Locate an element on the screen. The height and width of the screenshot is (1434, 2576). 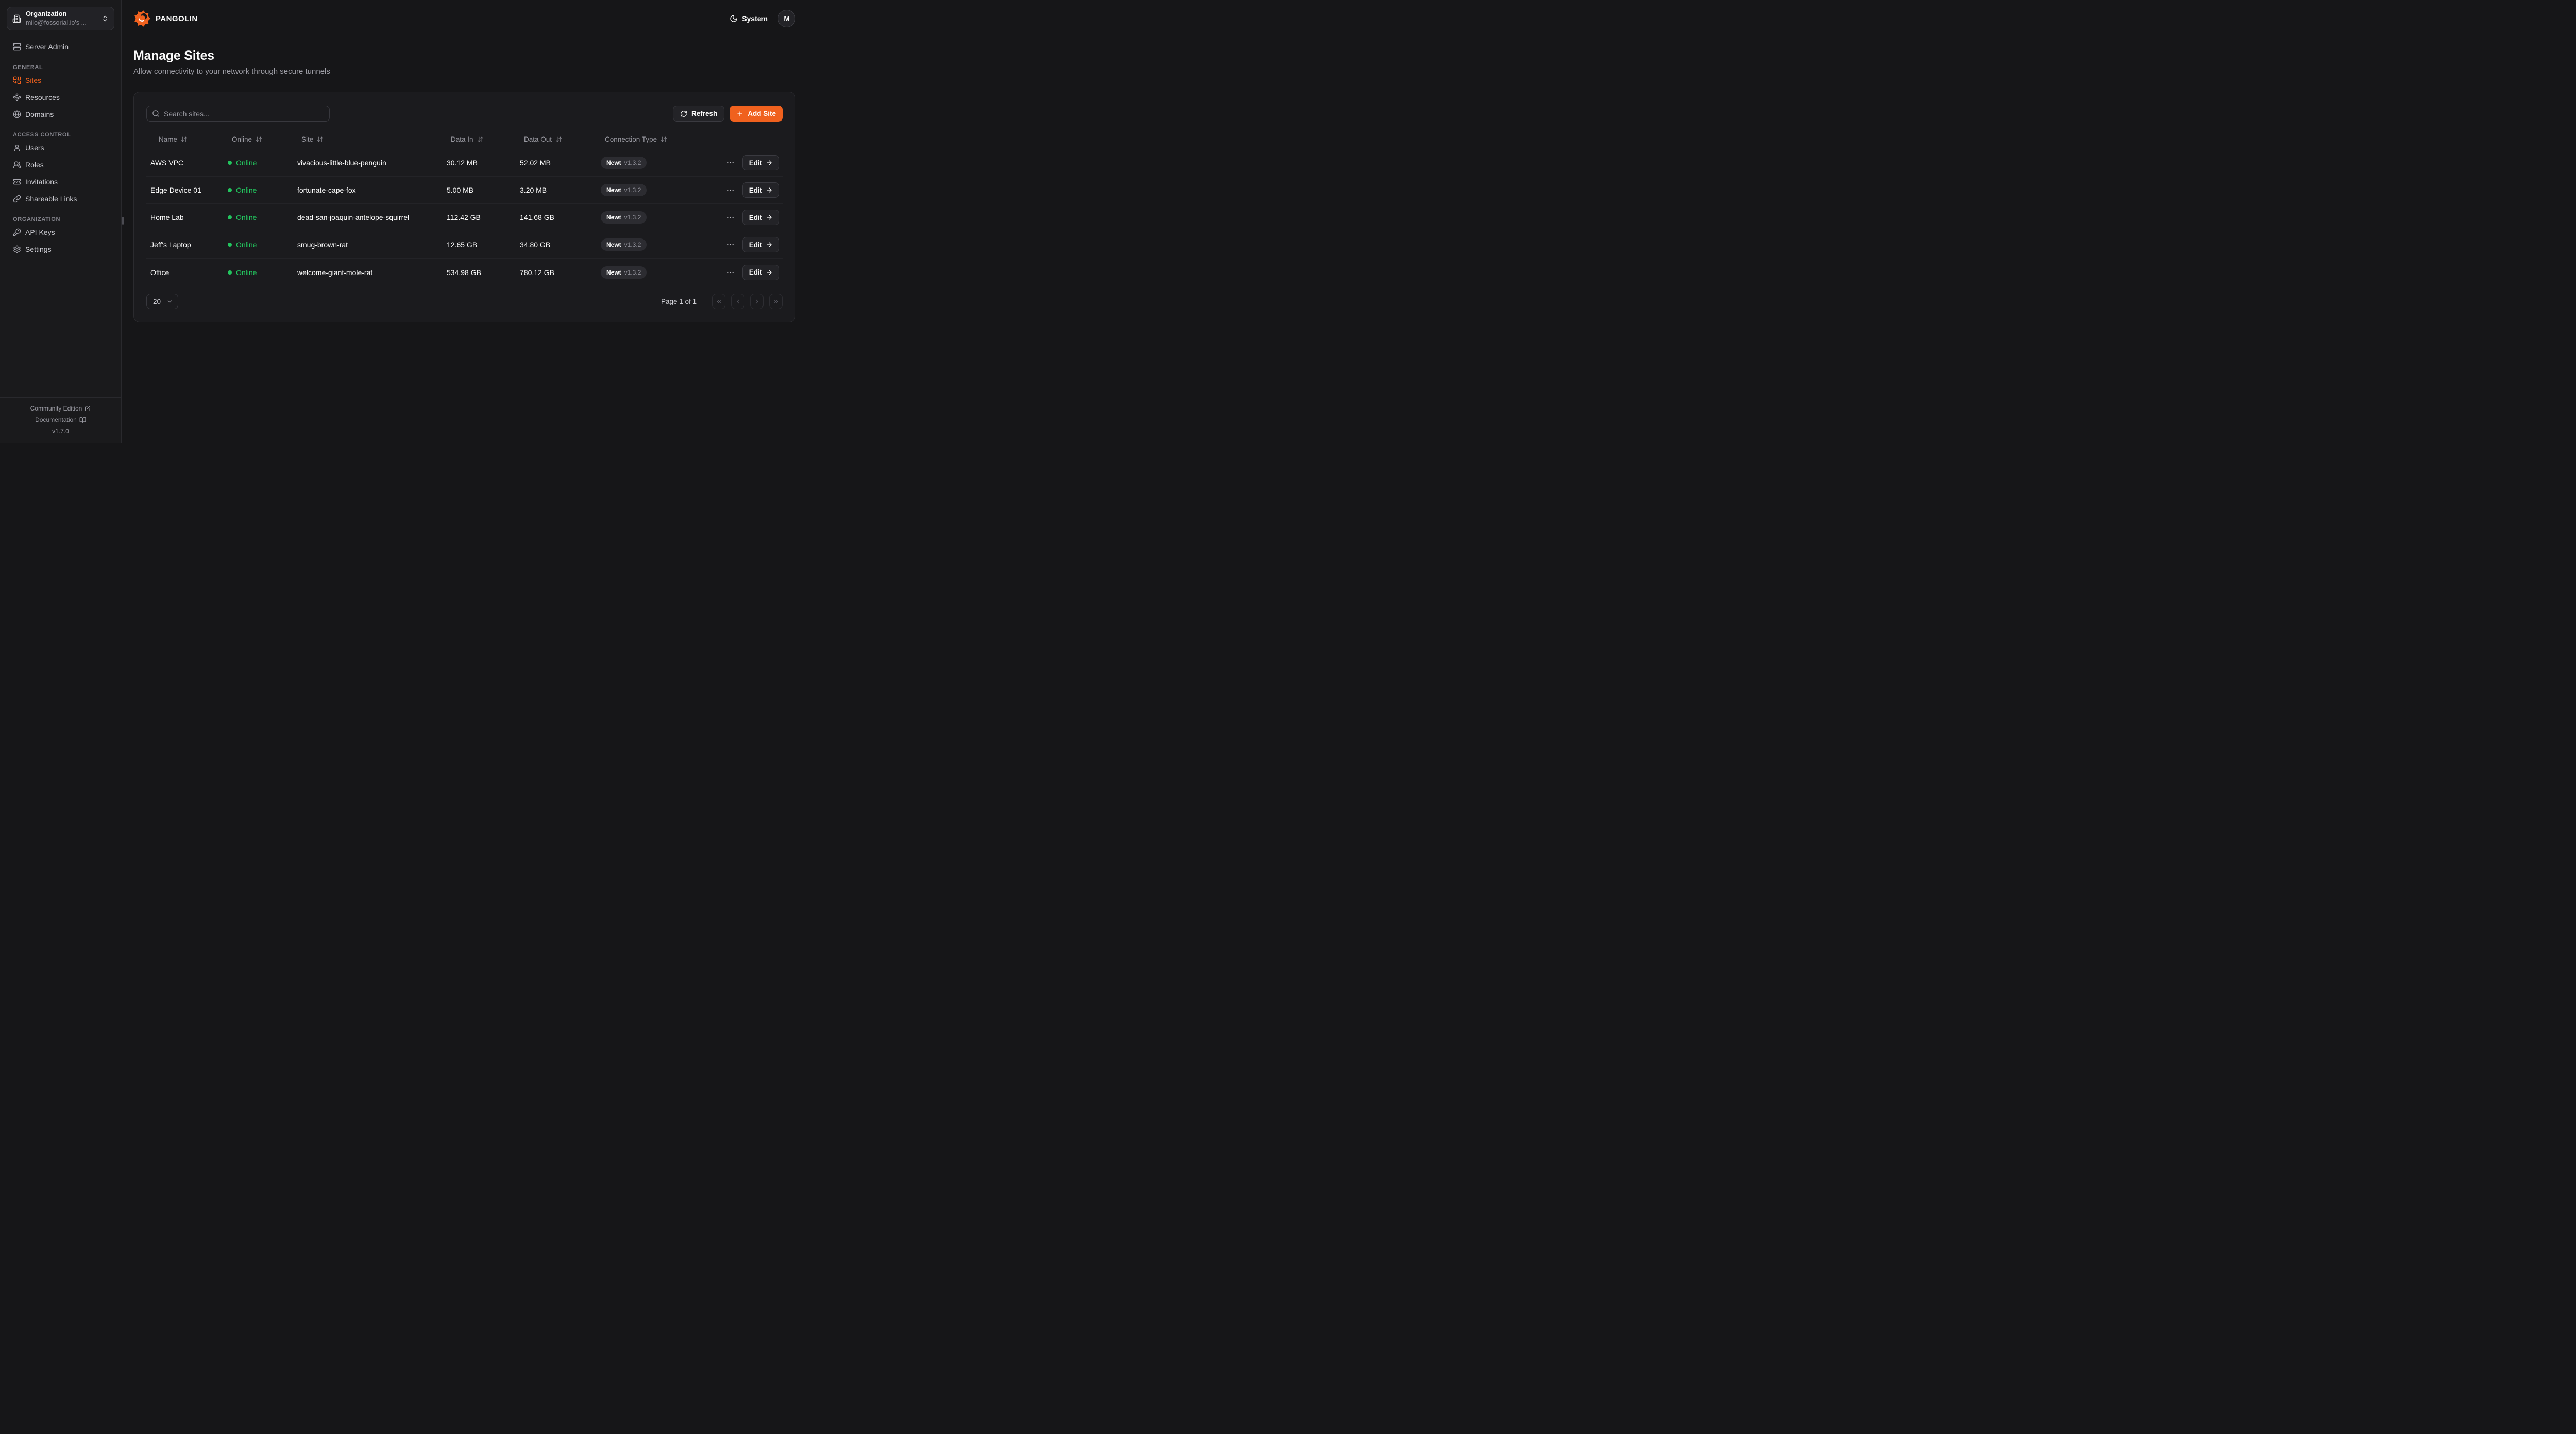
card-toolbar: Refresh Add Site is located at coordinates (464, 114).